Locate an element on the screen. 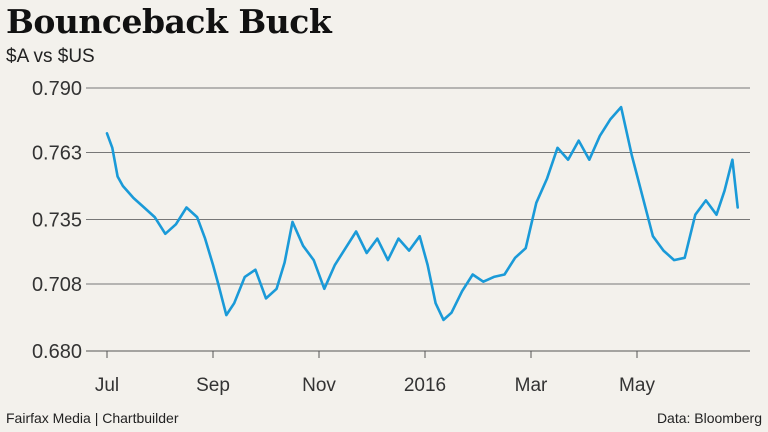 This screenshot has width=768, height=432. y-tick-label: 0.763 is located at coordinates (57, 154).